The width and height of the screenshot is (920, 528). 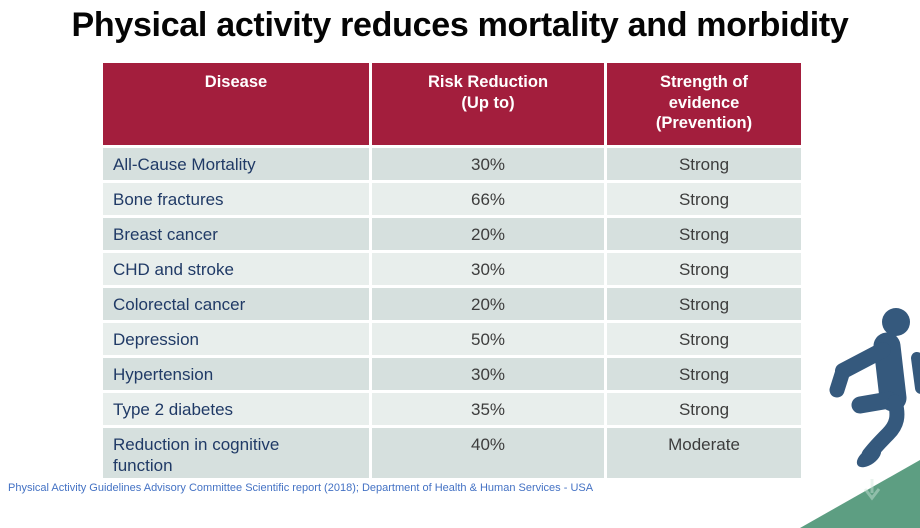 I want to click on table-row: All-Cause Mortality 30% Strong, so click(x=452, y=164).